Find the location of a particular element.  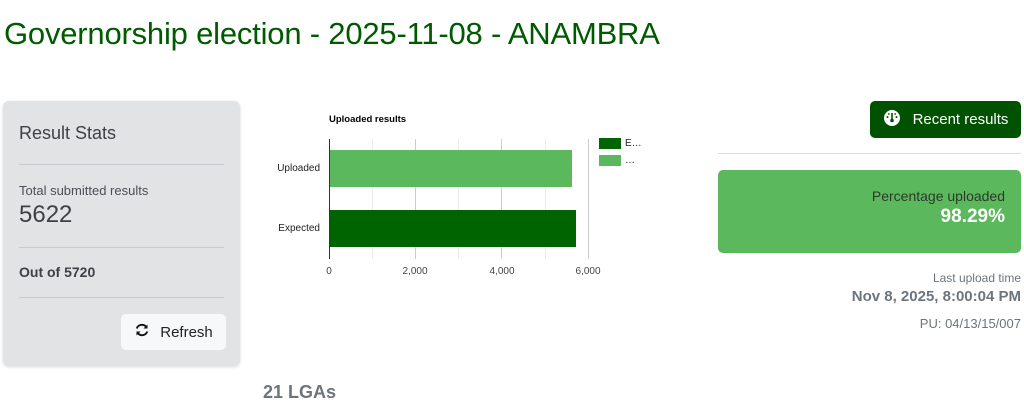

lga-count-heading: 21 LGAs is located at coordinates (300, 392).